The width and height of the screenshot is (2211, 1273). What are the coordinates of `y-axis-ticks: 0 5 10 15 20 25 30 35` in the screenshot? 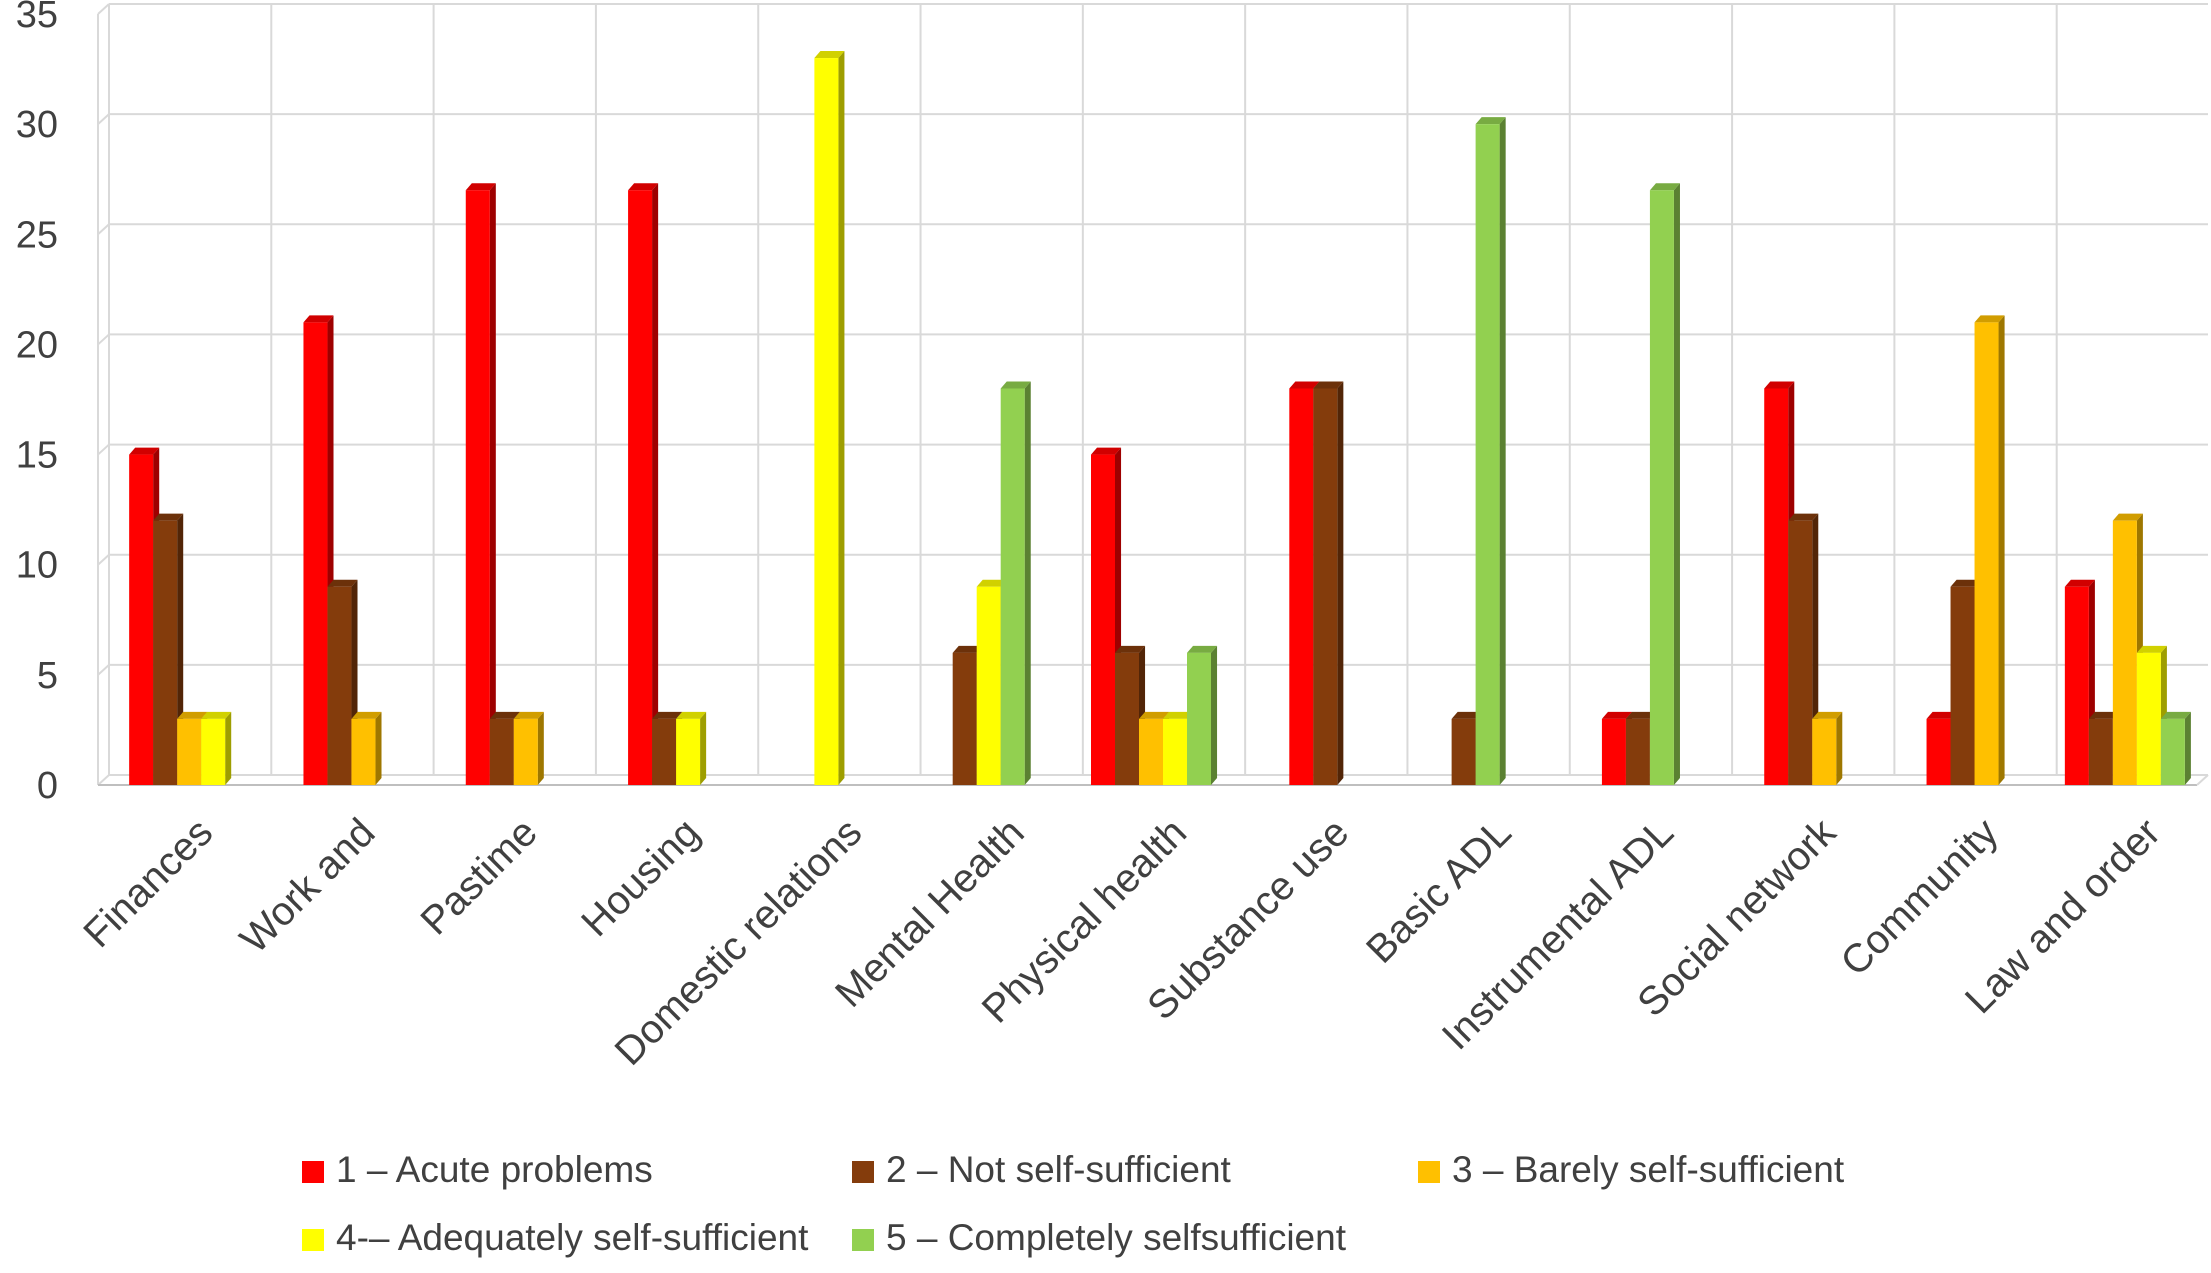 It's located at (37, 403).